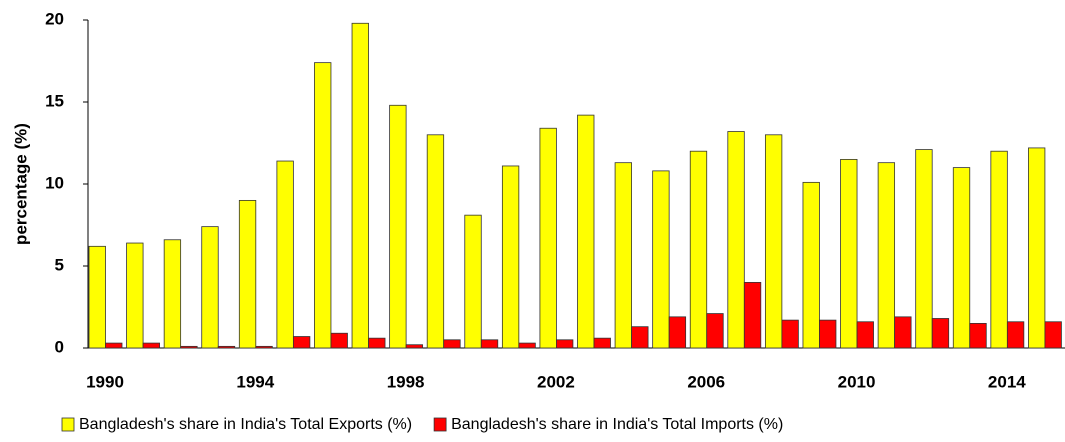 The height and width of the screenshot is (442, 1065). I want to click on x-tick-label: 2014, so click(1007, 381).